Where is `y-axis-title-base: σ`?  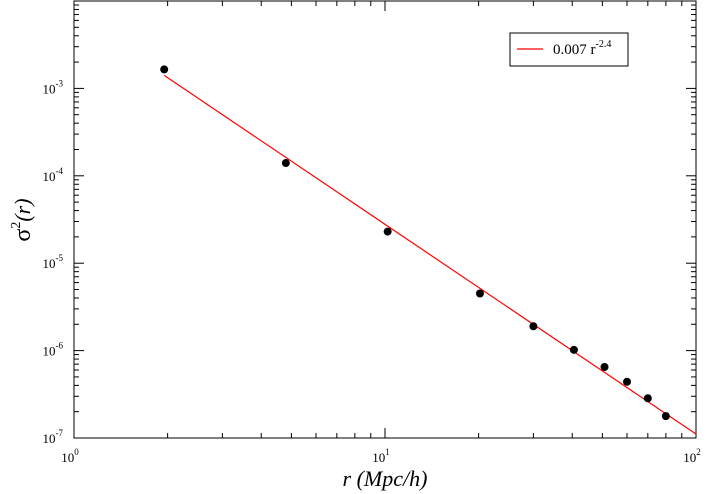
y-axis-title-base: σ is located at coordinates (23, 235).